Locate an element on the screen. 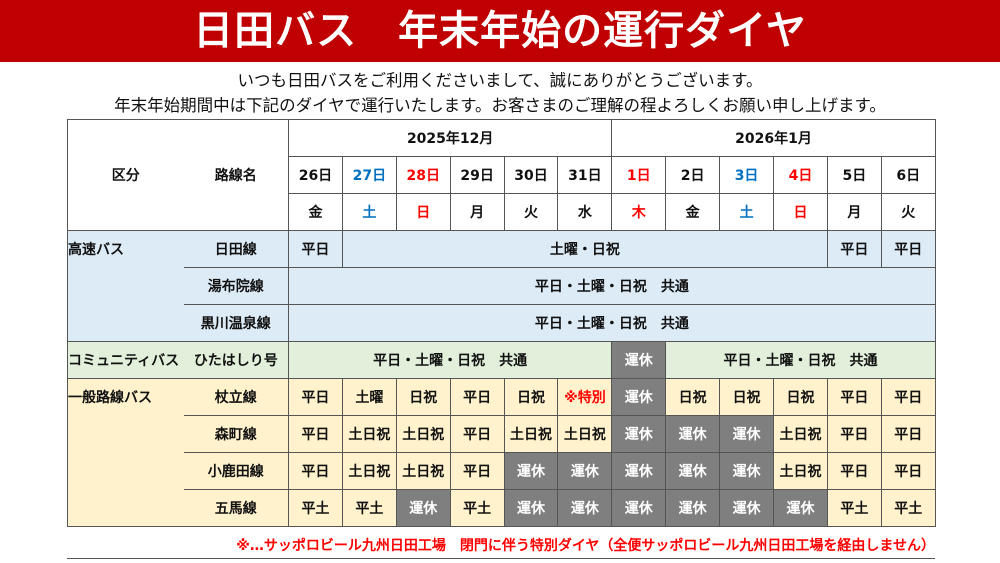 The image size is (1000, 563). table-row: 森町線 平日 土日祝 土日祝 平日 土日祝 土日祝 運休 運休 運休 土日祝 平日 平日 is located at coordinates (501, 434).